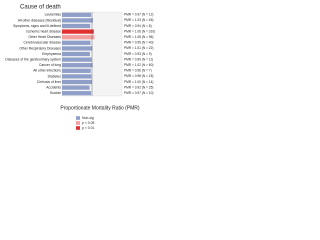  I want to click on category-label: Symptoms, signs and ill-defined, so click(37, 26).